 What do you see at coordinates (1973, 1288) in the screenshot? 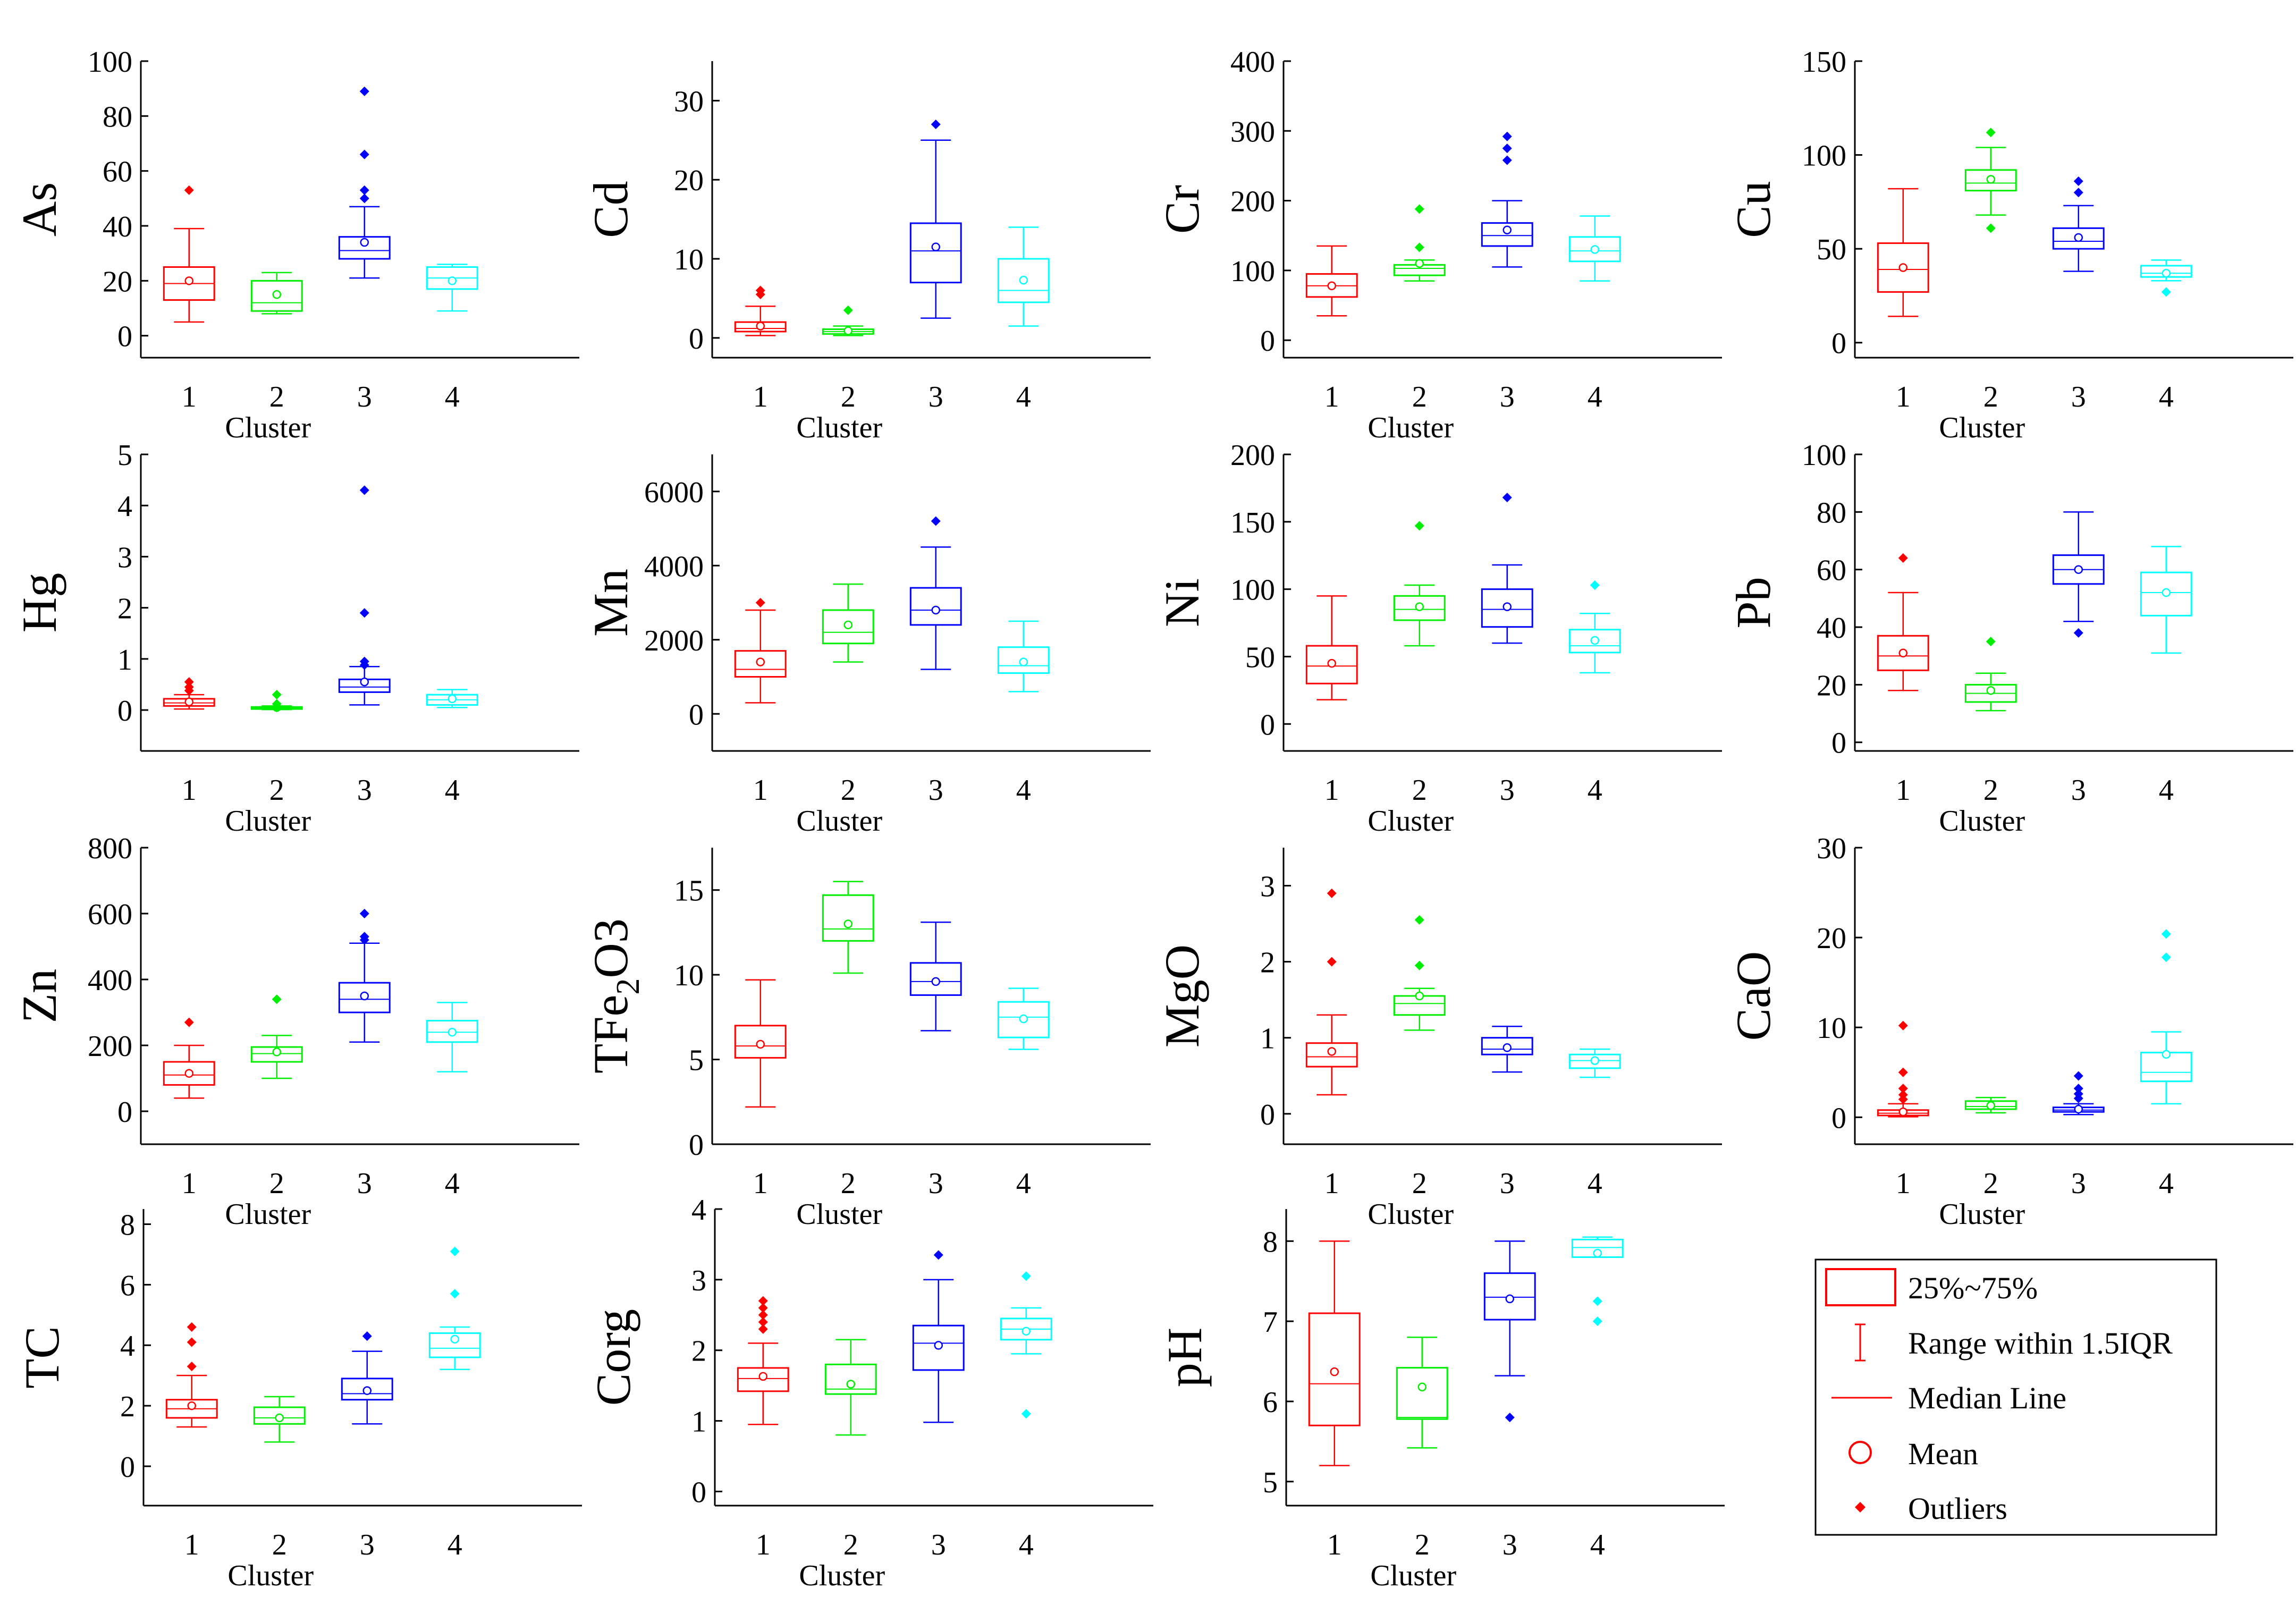
I see `legend-box-label: 25%~75%` at bounding box center [1973, 1288].